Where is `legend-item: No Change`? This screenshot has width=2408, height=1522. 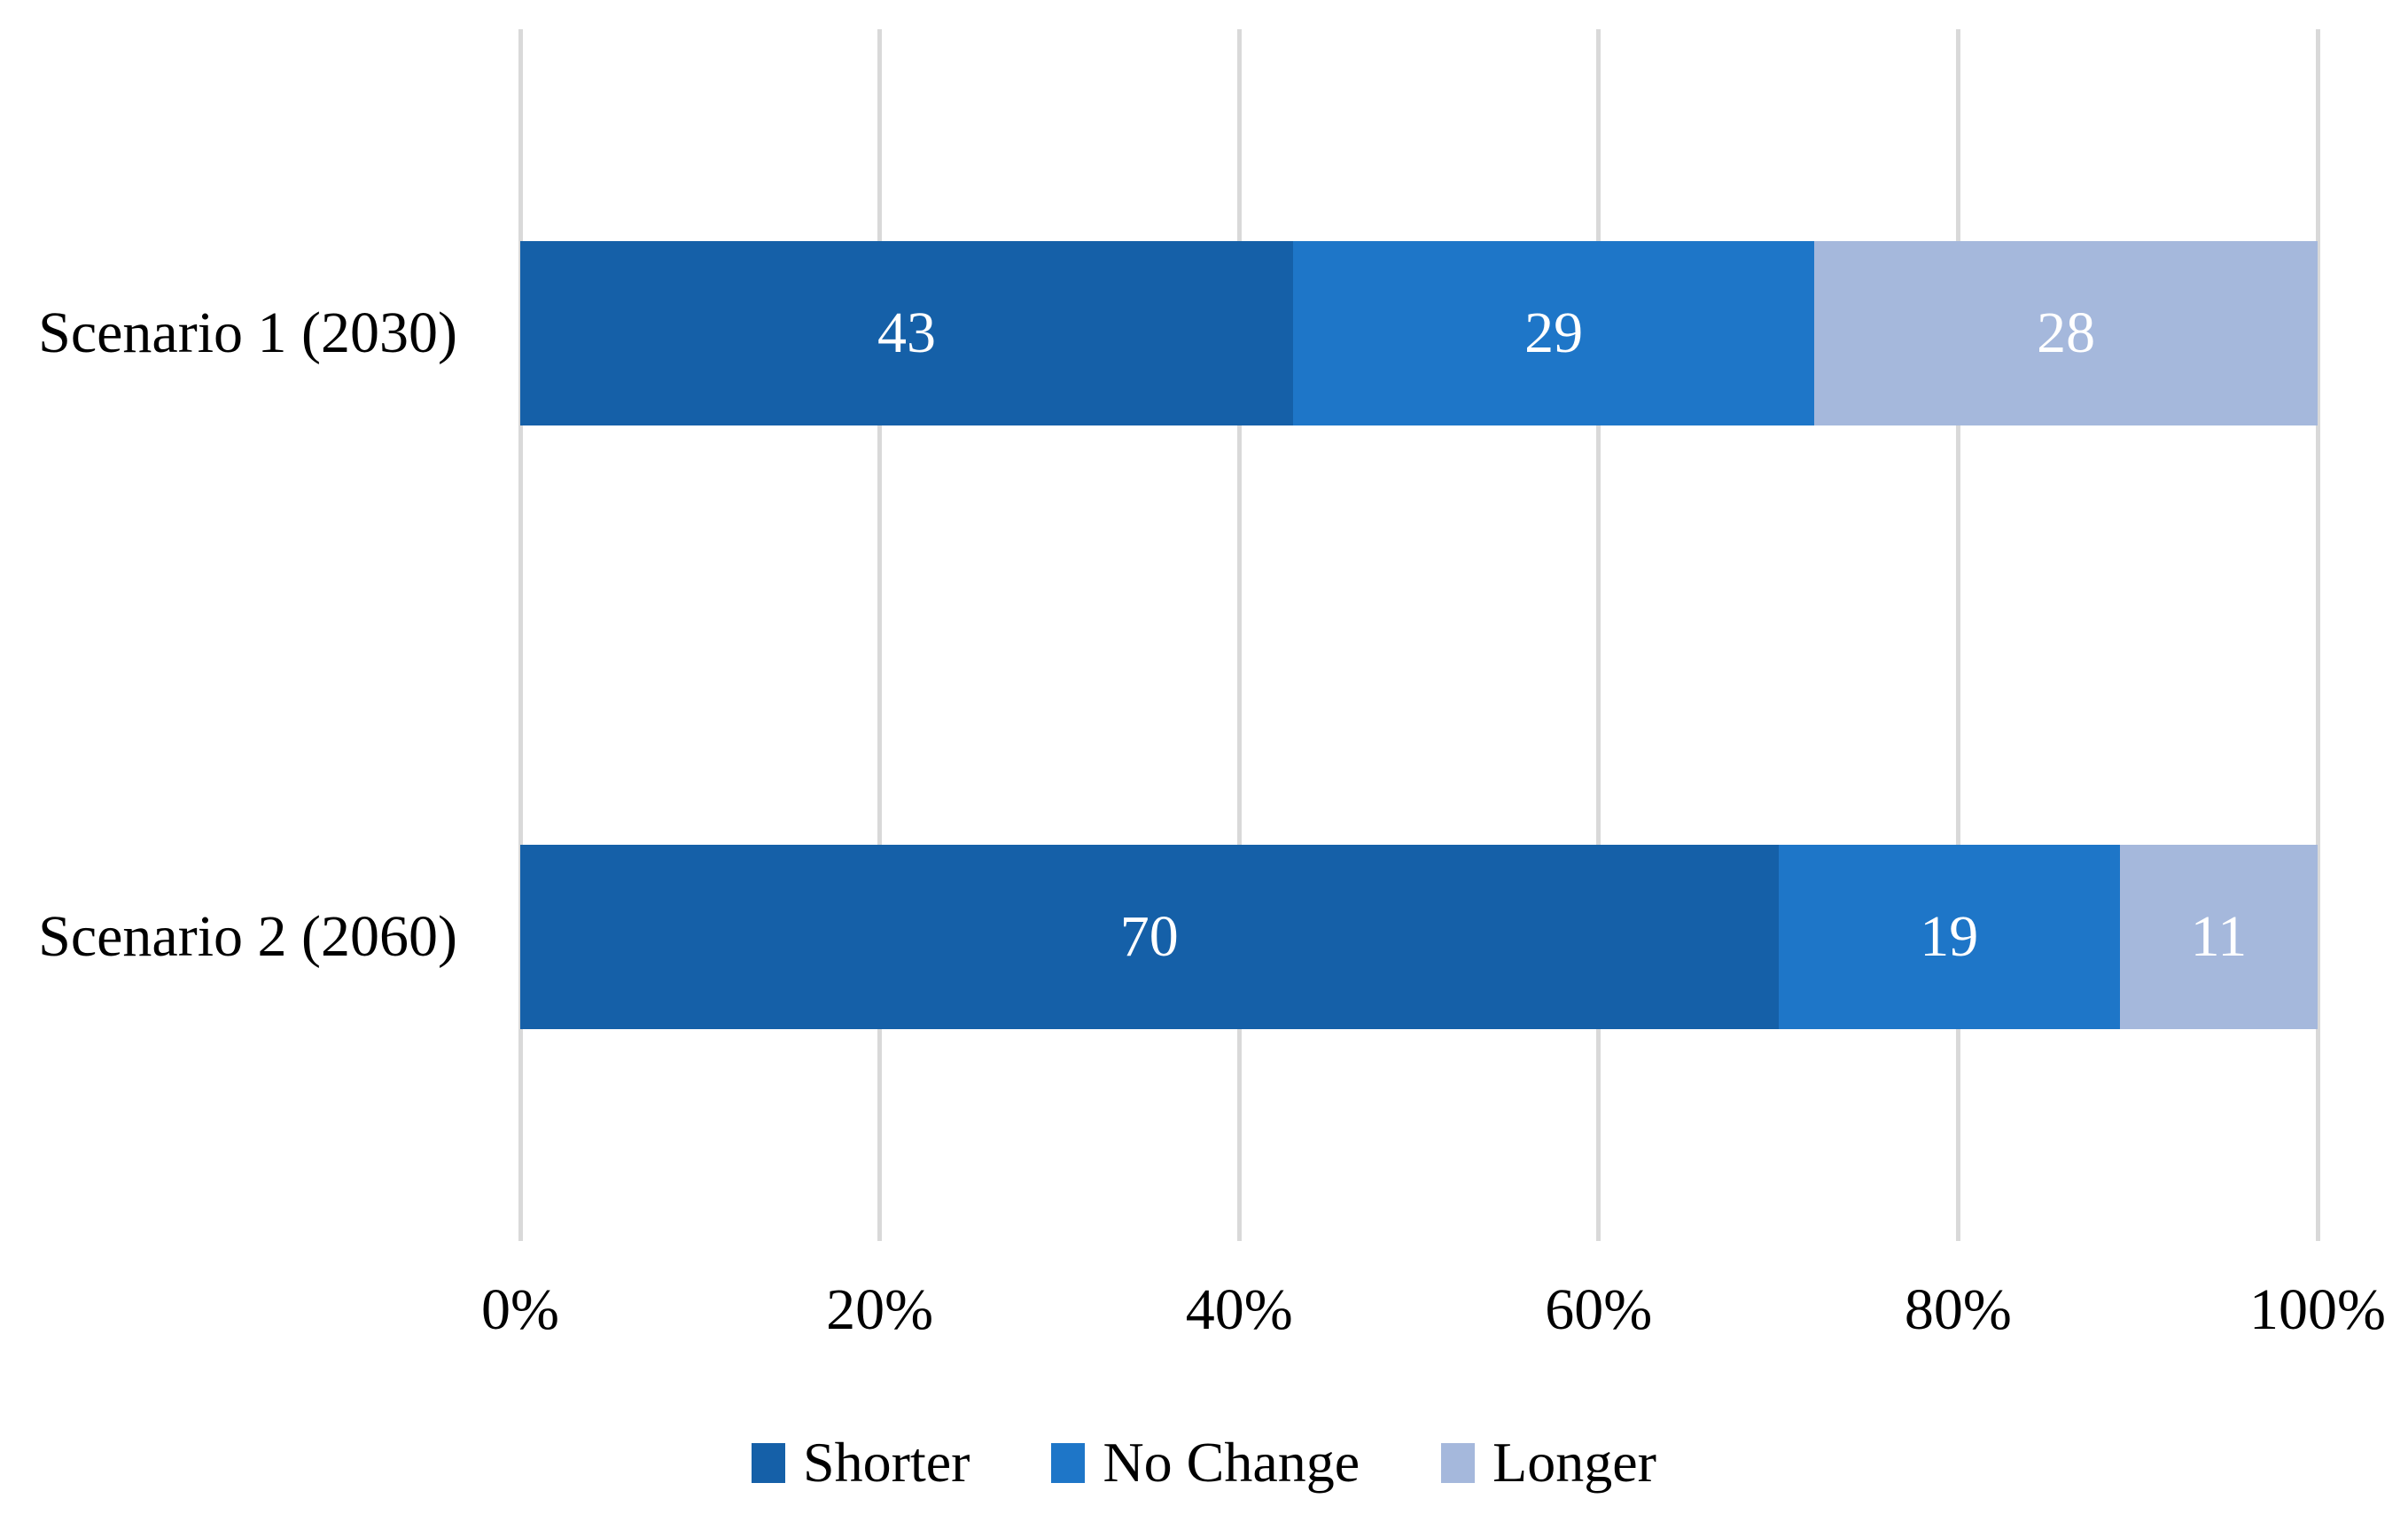
legend-item: No Change is located at coordinates (1205, 1463).